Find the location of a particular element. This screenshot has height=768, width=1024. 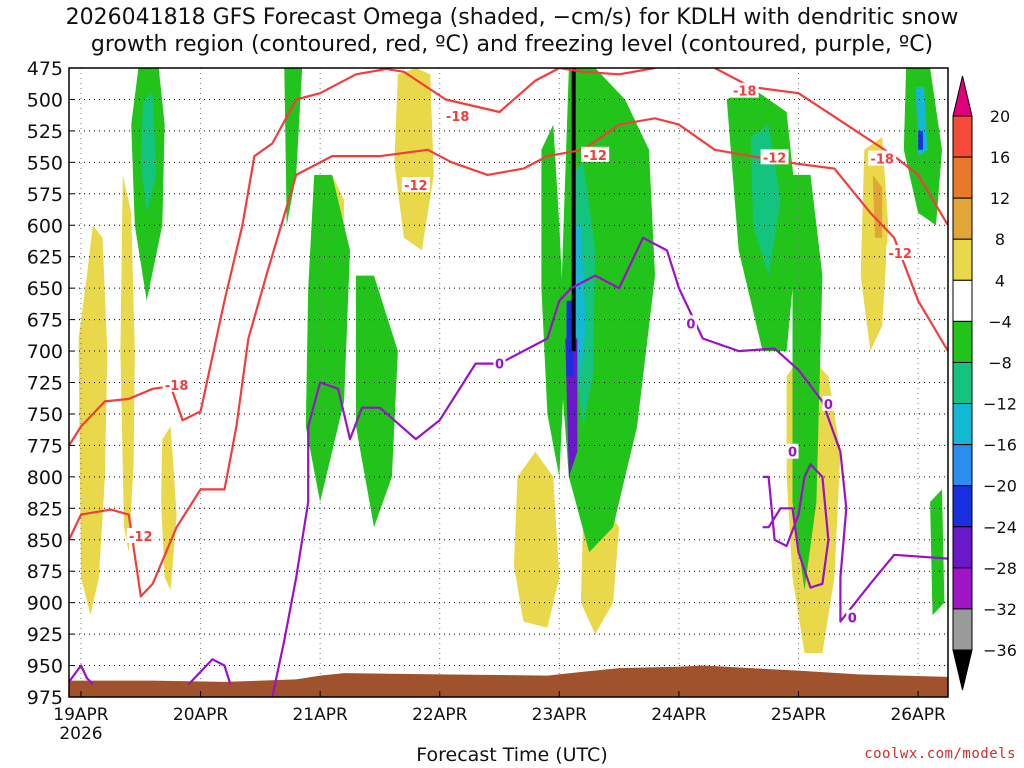

dendritic-label-1: -12 is located at coordinates (141, 537).